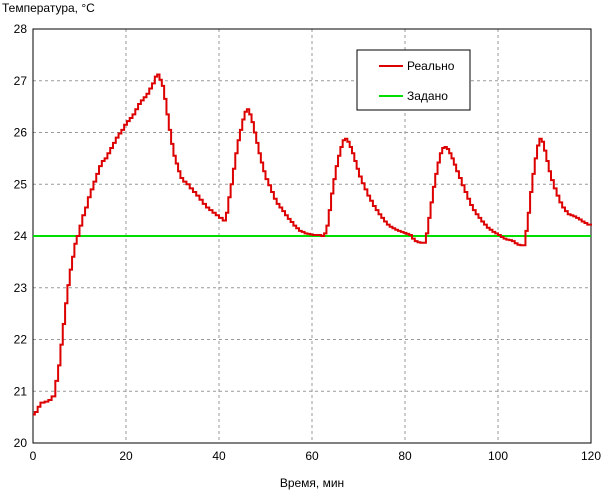  I want to click on y-tick-label: 28, so click(21, 29).